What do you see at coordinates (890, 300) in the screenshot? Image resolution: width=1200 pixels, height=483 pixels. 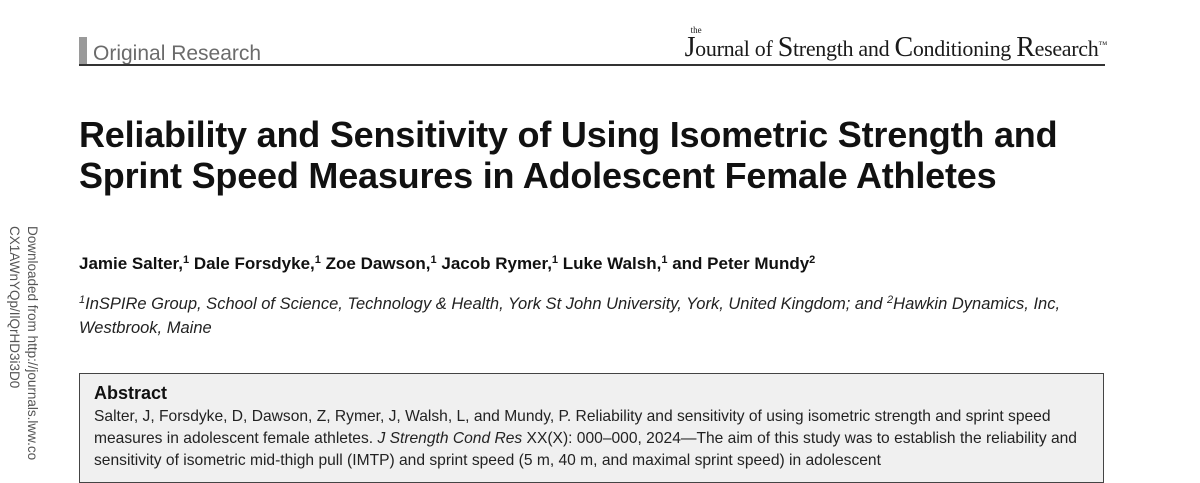 I see `affiliation-mark-2: 2` at bounding box center [890, 300].